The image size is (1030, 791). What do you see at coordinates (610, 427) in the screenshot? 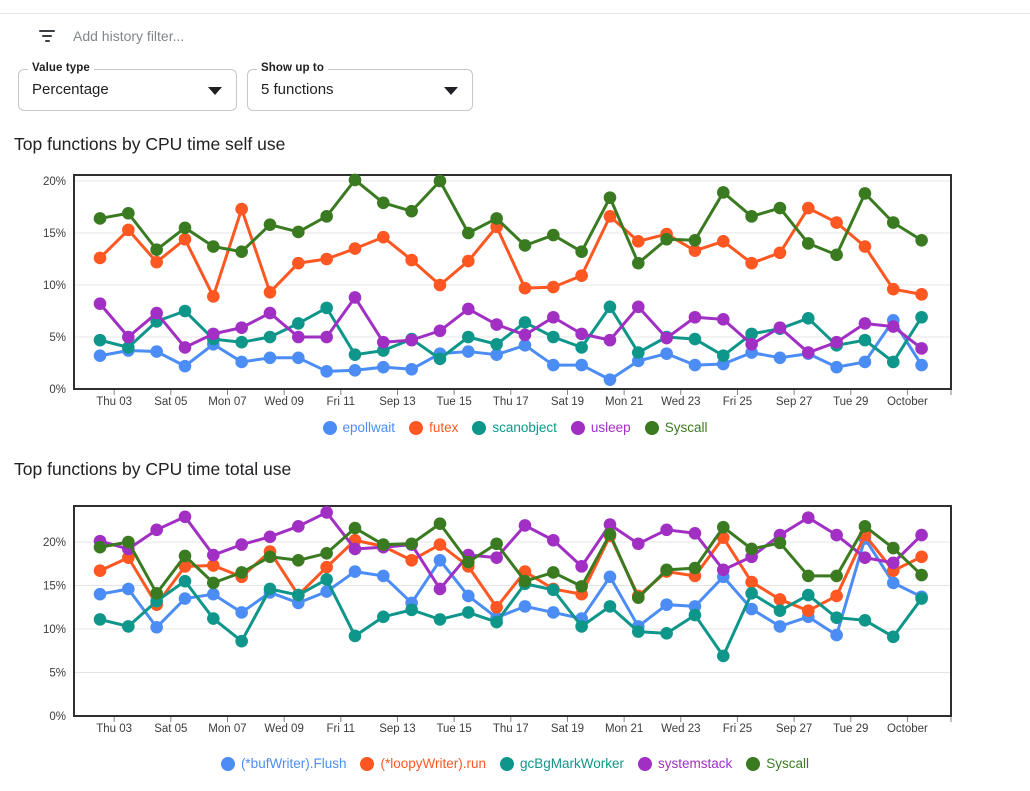
I see `legend-label: usleep` at bounding box center [610, 427].